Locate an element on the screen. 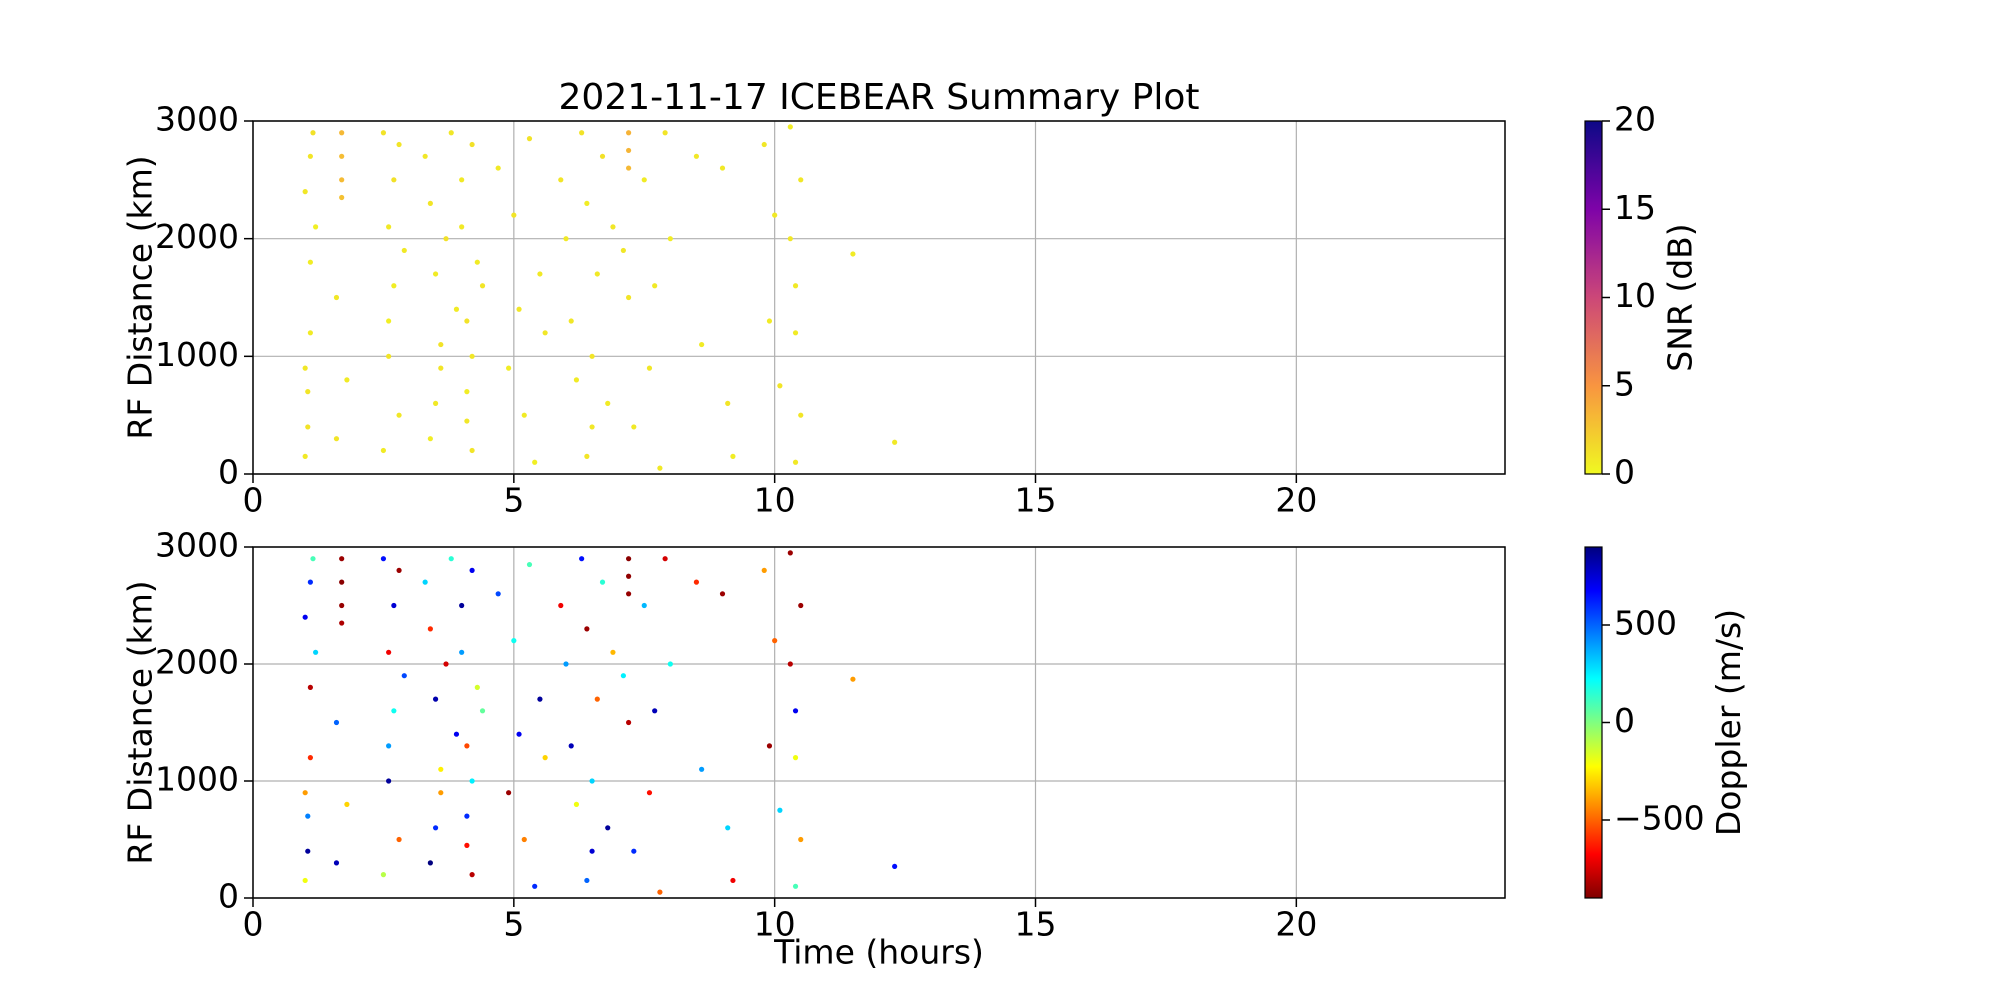 The height and width of the screenshot is (1004, 2000). scatter-points is located at coordinates (600, 297).